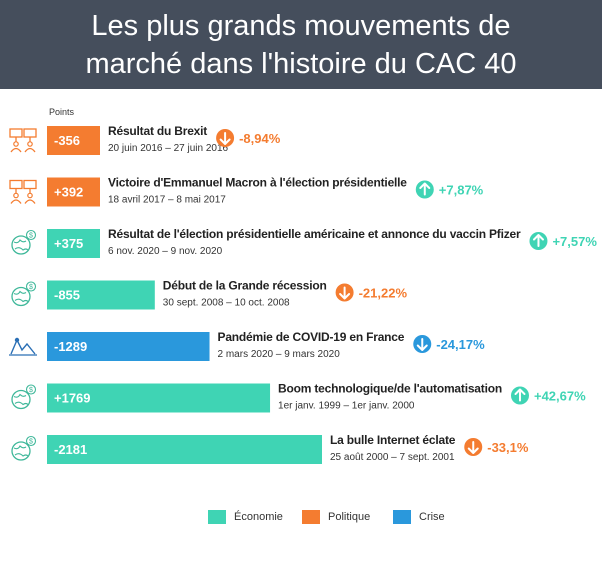 The image size is (602, 561). Describe the element at coordinates (461, 190) in the screenshot. I see `change-percent: +7,87%` at that location.